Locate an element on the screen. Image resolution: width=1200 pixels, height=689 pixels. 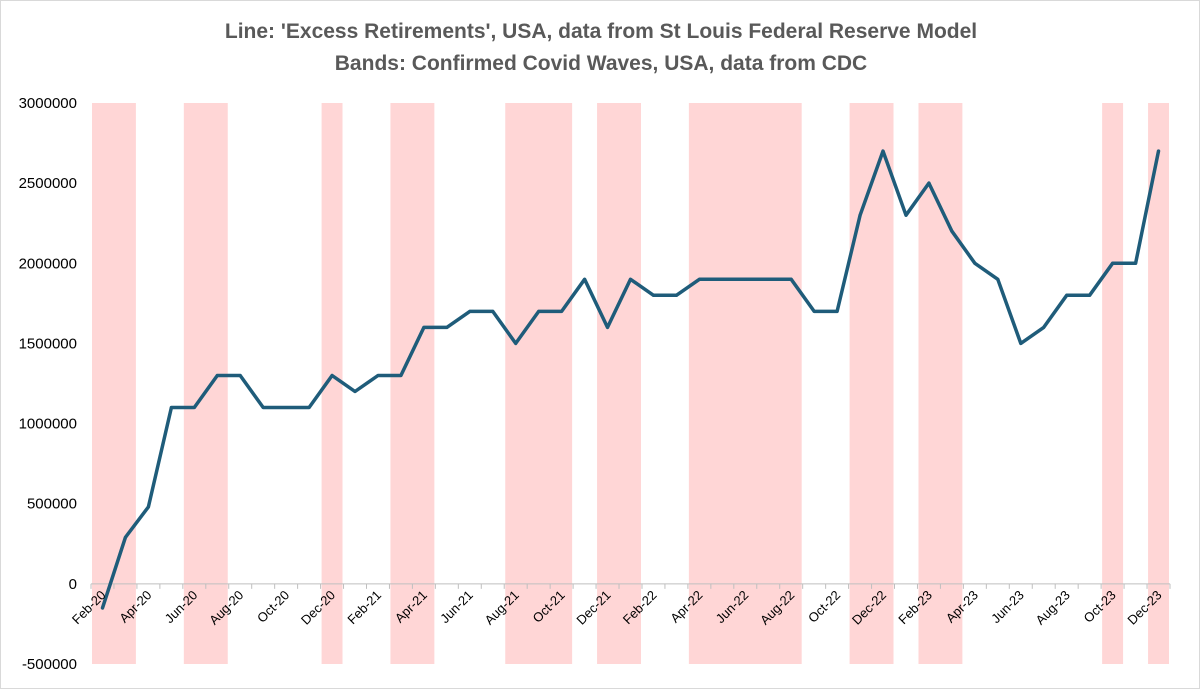
y-tick-label: 1000000 is located at coordinates (48, 424).